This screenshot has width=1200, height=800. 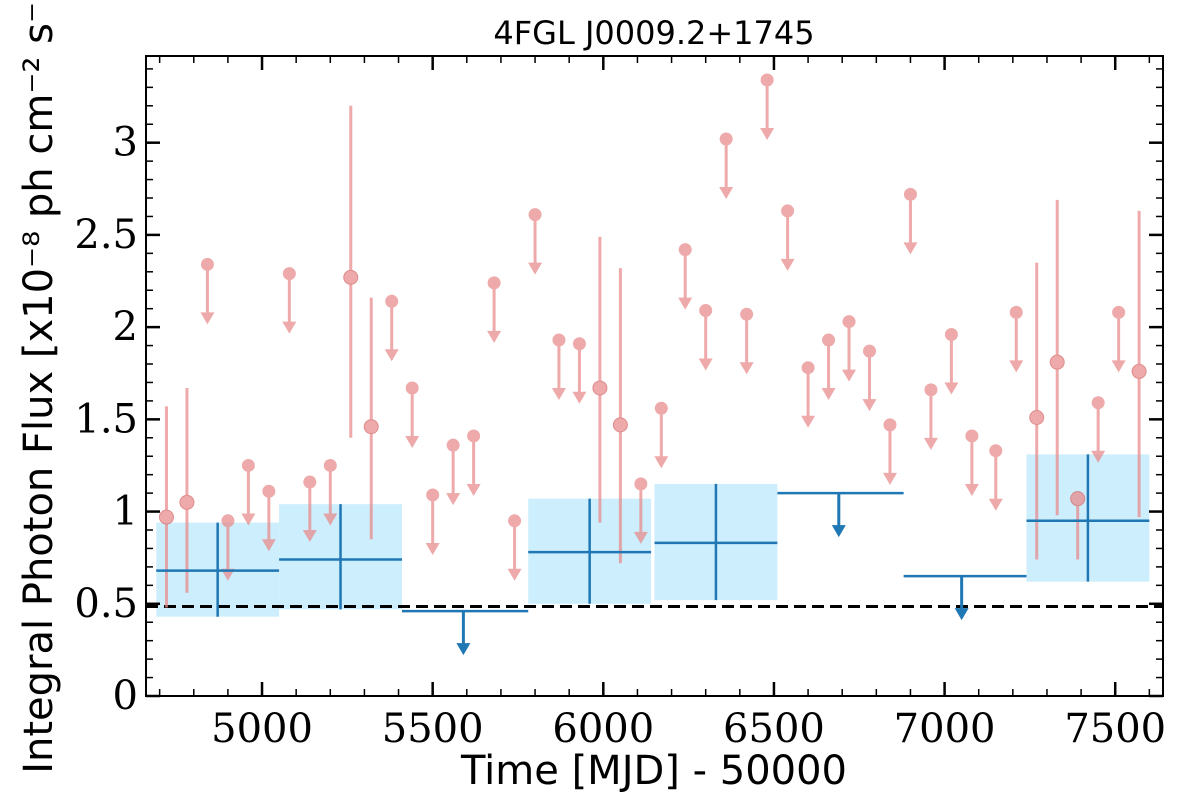 What do you see at coordinates (125, 327) in the screenshot?
I see `y-tick-label: 2` at bounding box center [125, 327].